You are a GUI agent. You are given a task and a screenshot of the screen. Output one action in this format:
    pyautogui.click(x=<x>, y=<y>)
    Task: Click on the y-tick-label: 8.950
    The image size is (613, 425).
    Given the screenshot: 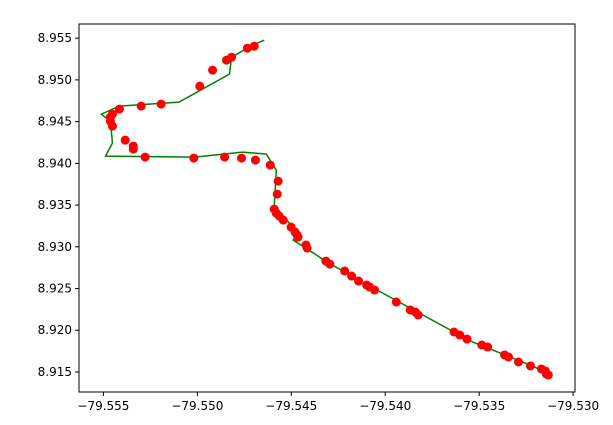 What is the action you would take?
    pyautogui.click(x=55, y=80)
    